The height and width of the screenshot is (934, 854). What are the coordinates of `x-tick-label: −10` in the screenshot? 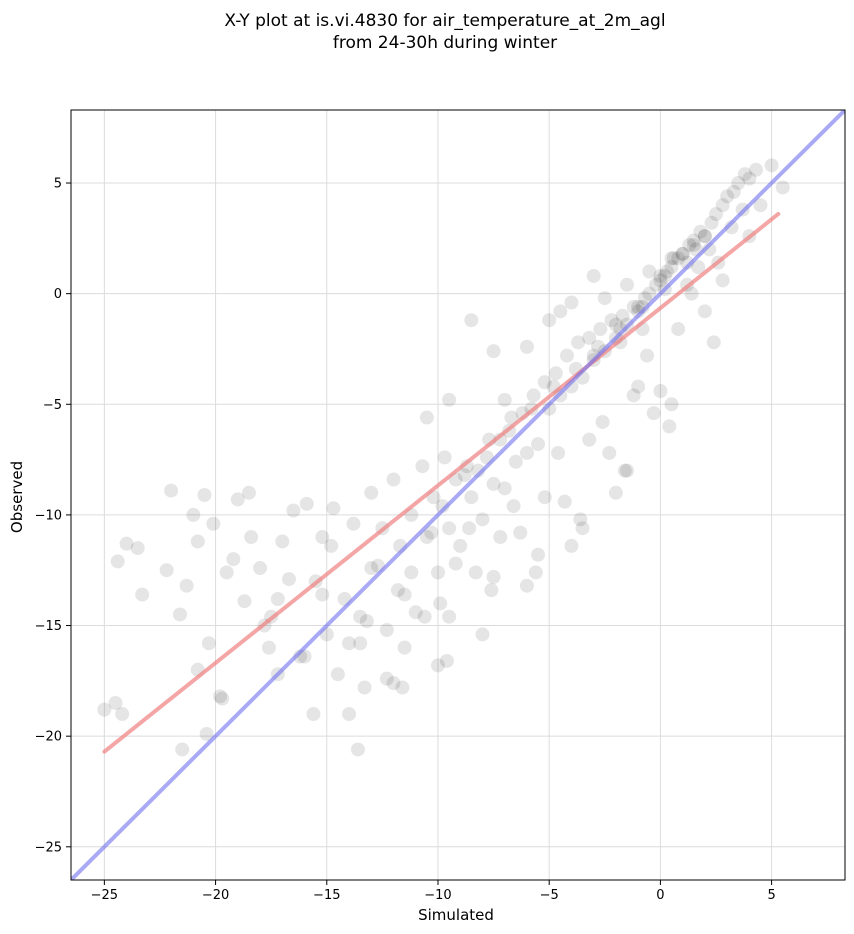 It's located at (437, 895).